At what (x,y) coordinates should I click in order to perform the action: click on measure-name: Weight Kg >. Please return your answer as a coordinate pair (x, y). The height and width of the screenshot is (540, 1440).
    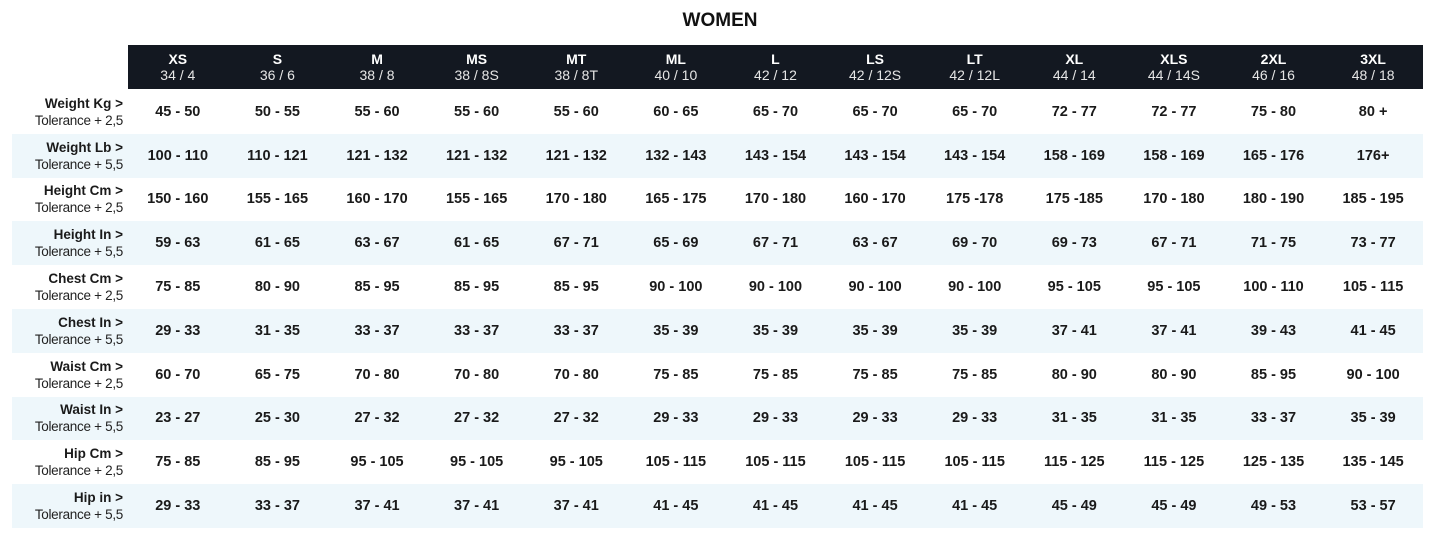
    Looking at the image, I should click on (83, 103).